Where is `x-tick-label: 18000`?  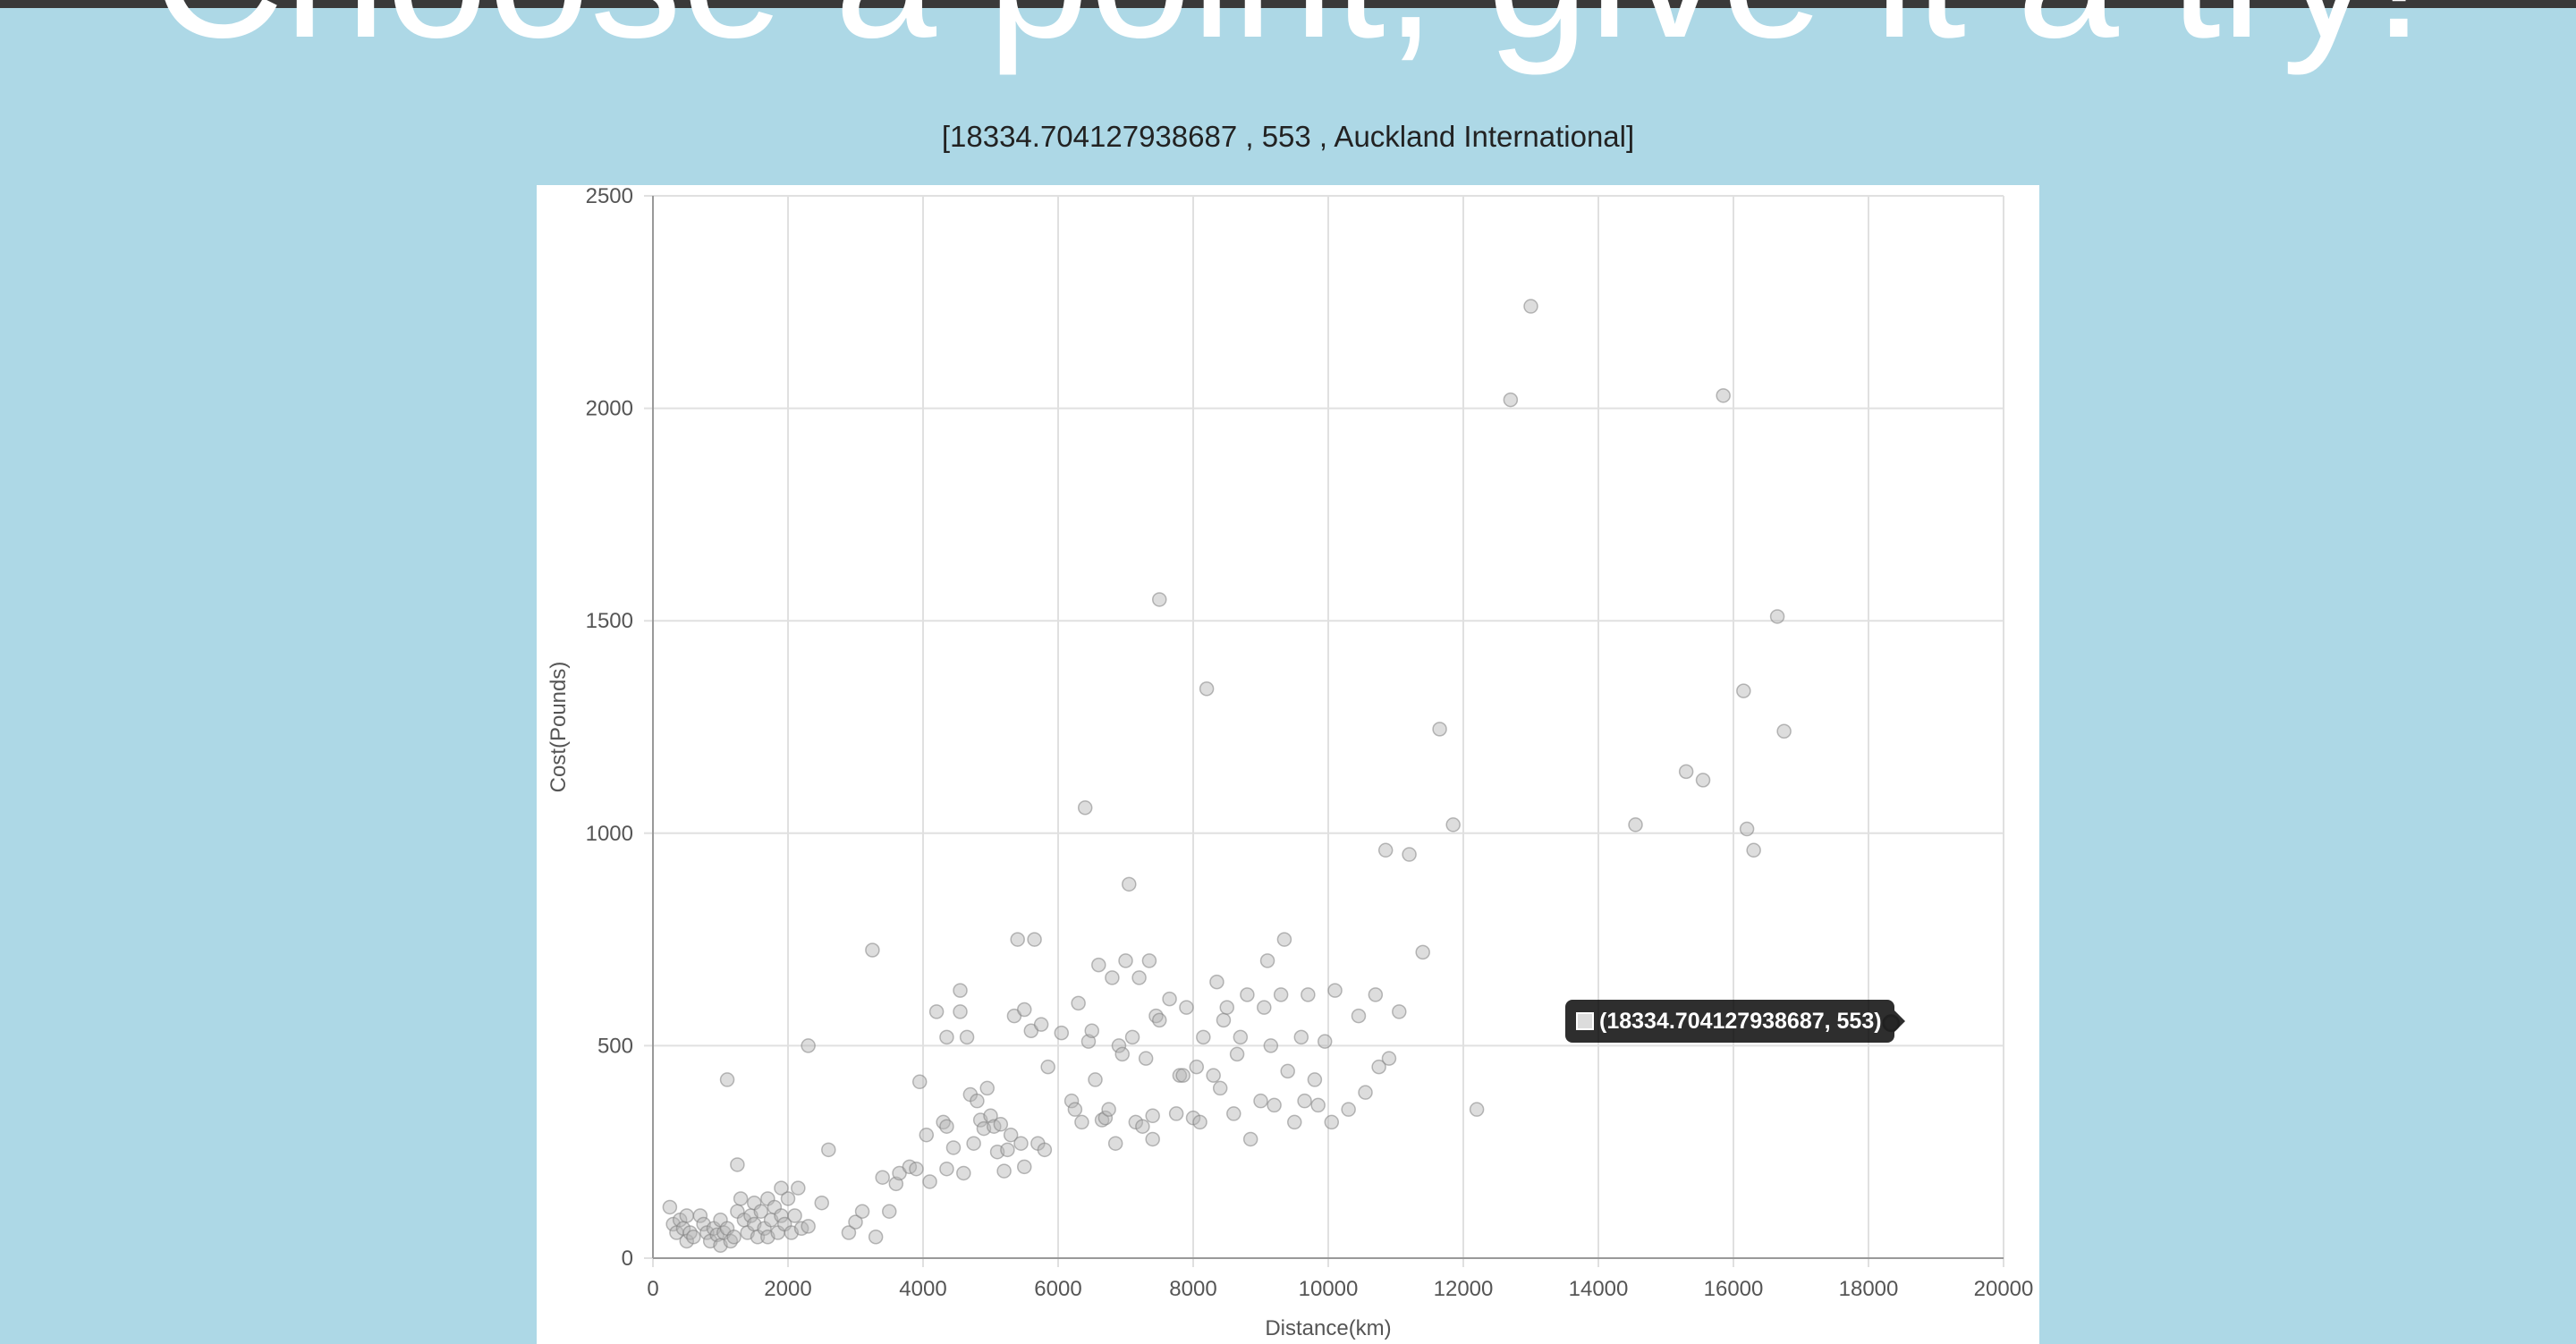
x-tick-label: 18000 is located at coordinates (1869, 1289).